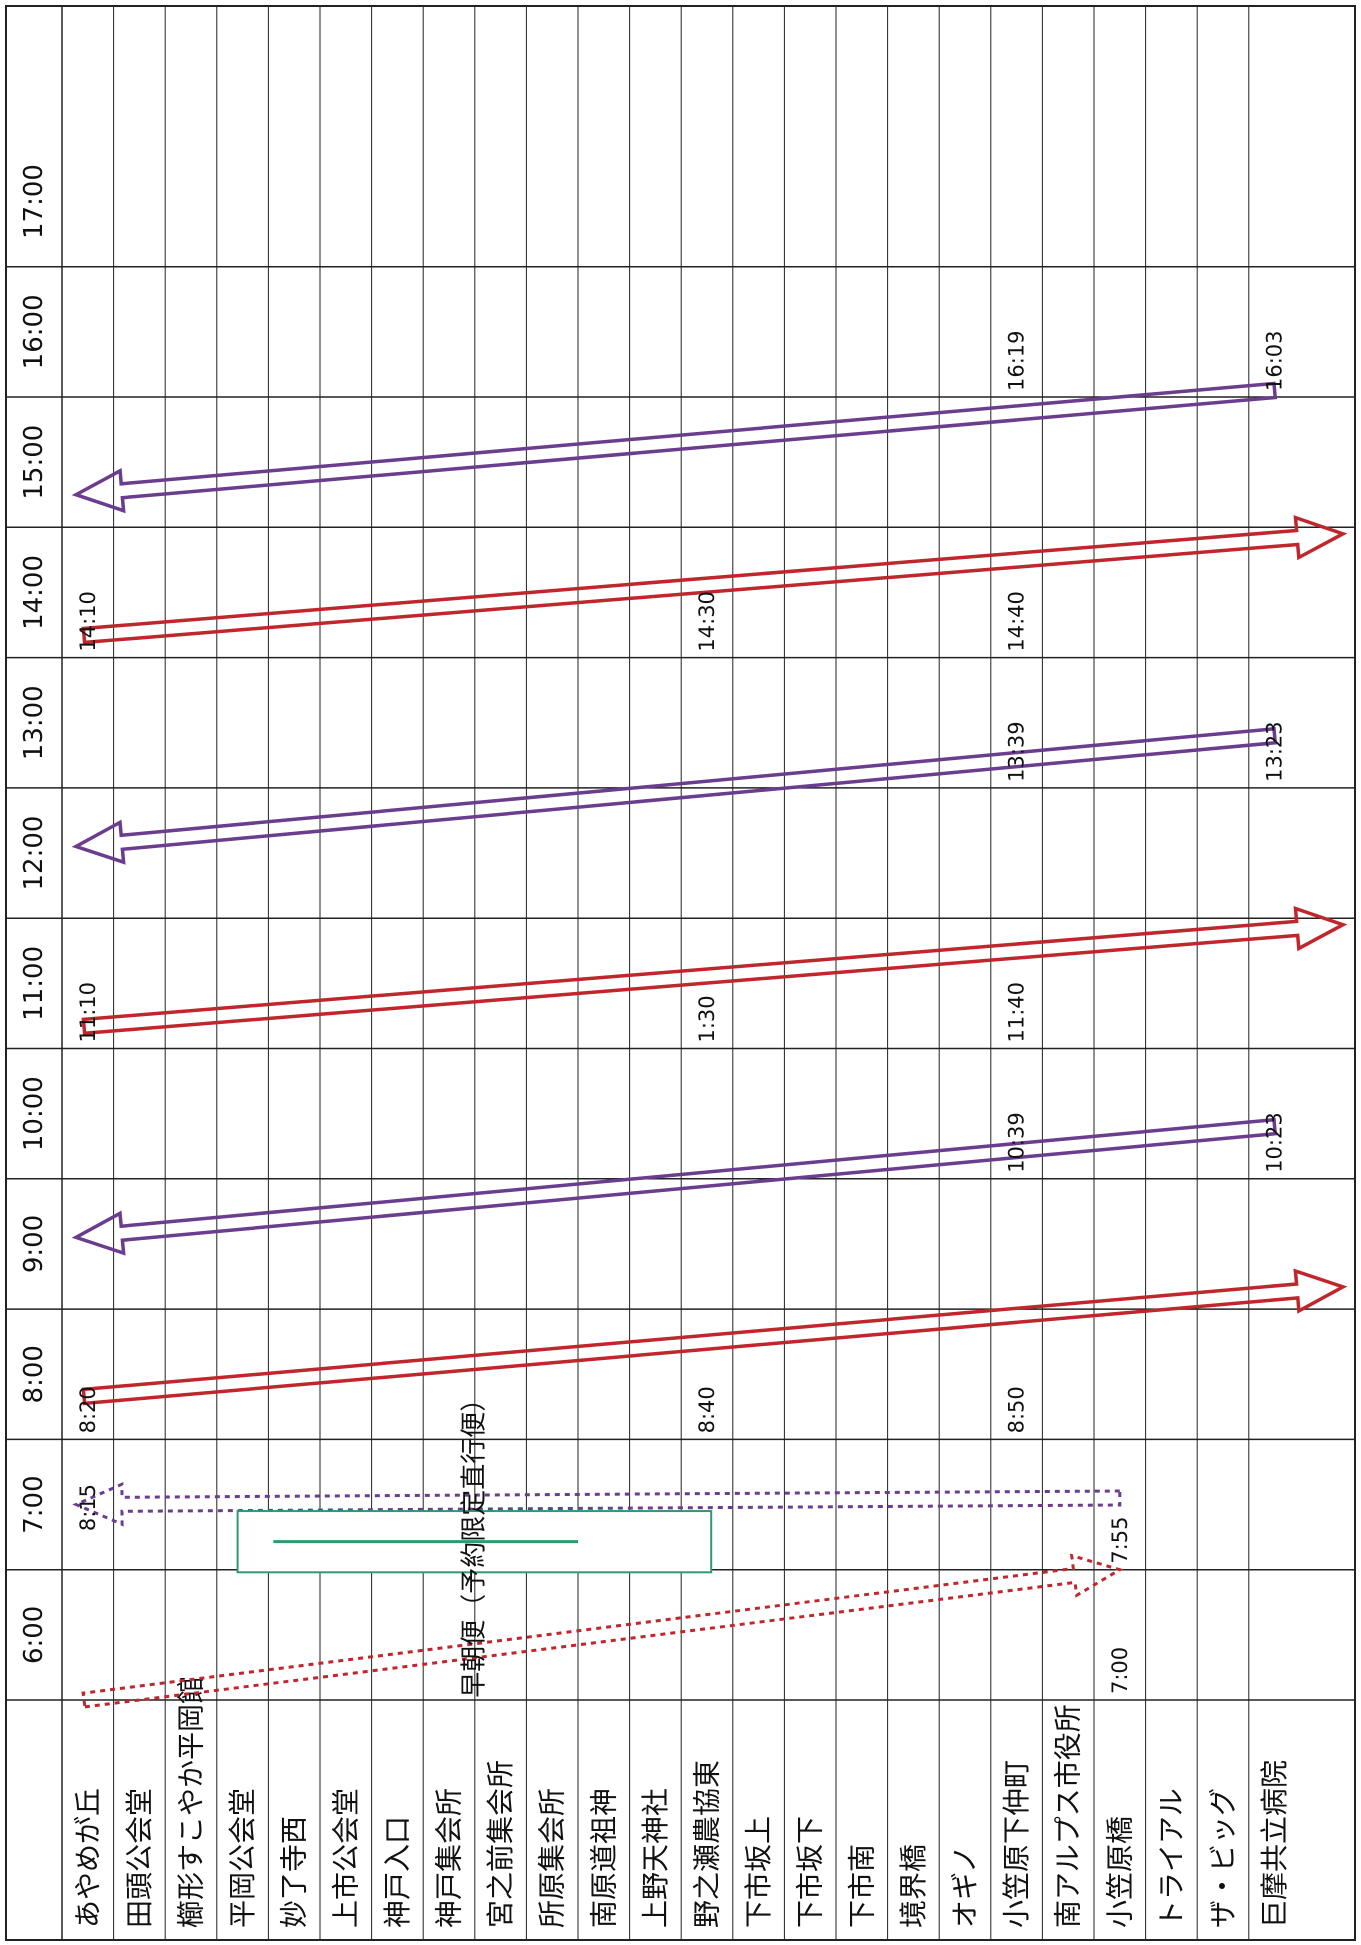 The width and height of the screenshot is (1361, 1945). What do you see at coordinates (1017, 1409) in the screenshot?
I see `time-annotation: 8:50` at bounding box center [1017, 1409].